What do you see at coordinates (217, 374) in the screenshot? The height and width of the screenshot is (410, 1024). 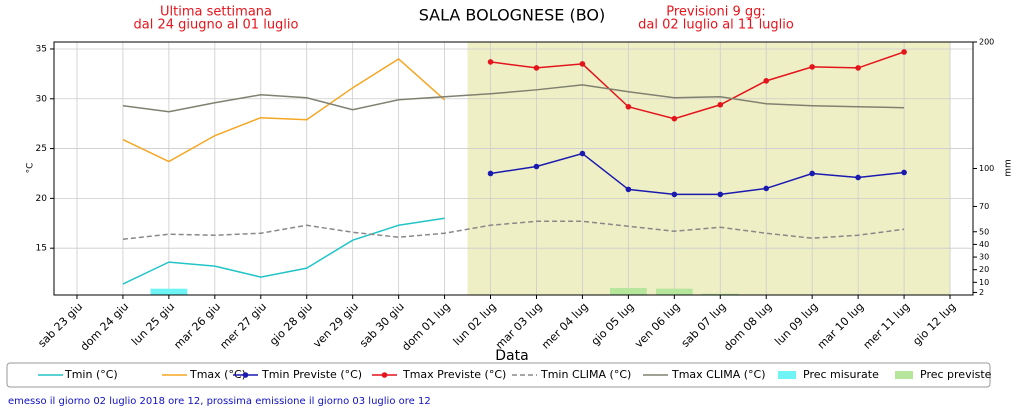 I see `legend-label: Tmax (°C)` at bounding box center [217, 374].